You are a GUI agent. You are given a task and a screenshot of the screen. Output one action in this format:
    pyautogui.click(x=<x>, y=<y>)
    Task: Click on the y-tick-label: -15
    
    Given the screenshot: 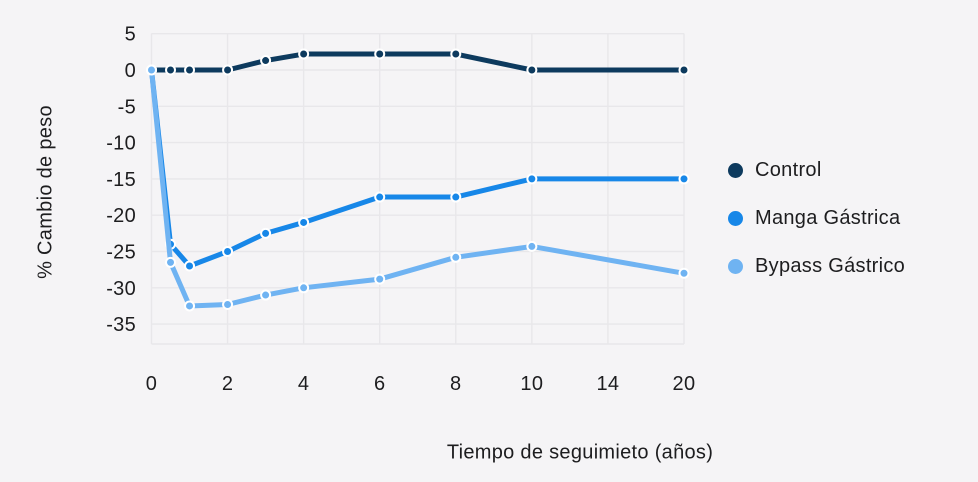 What is the action you would take?
    pyautogui.click(x=121, y=180)
    